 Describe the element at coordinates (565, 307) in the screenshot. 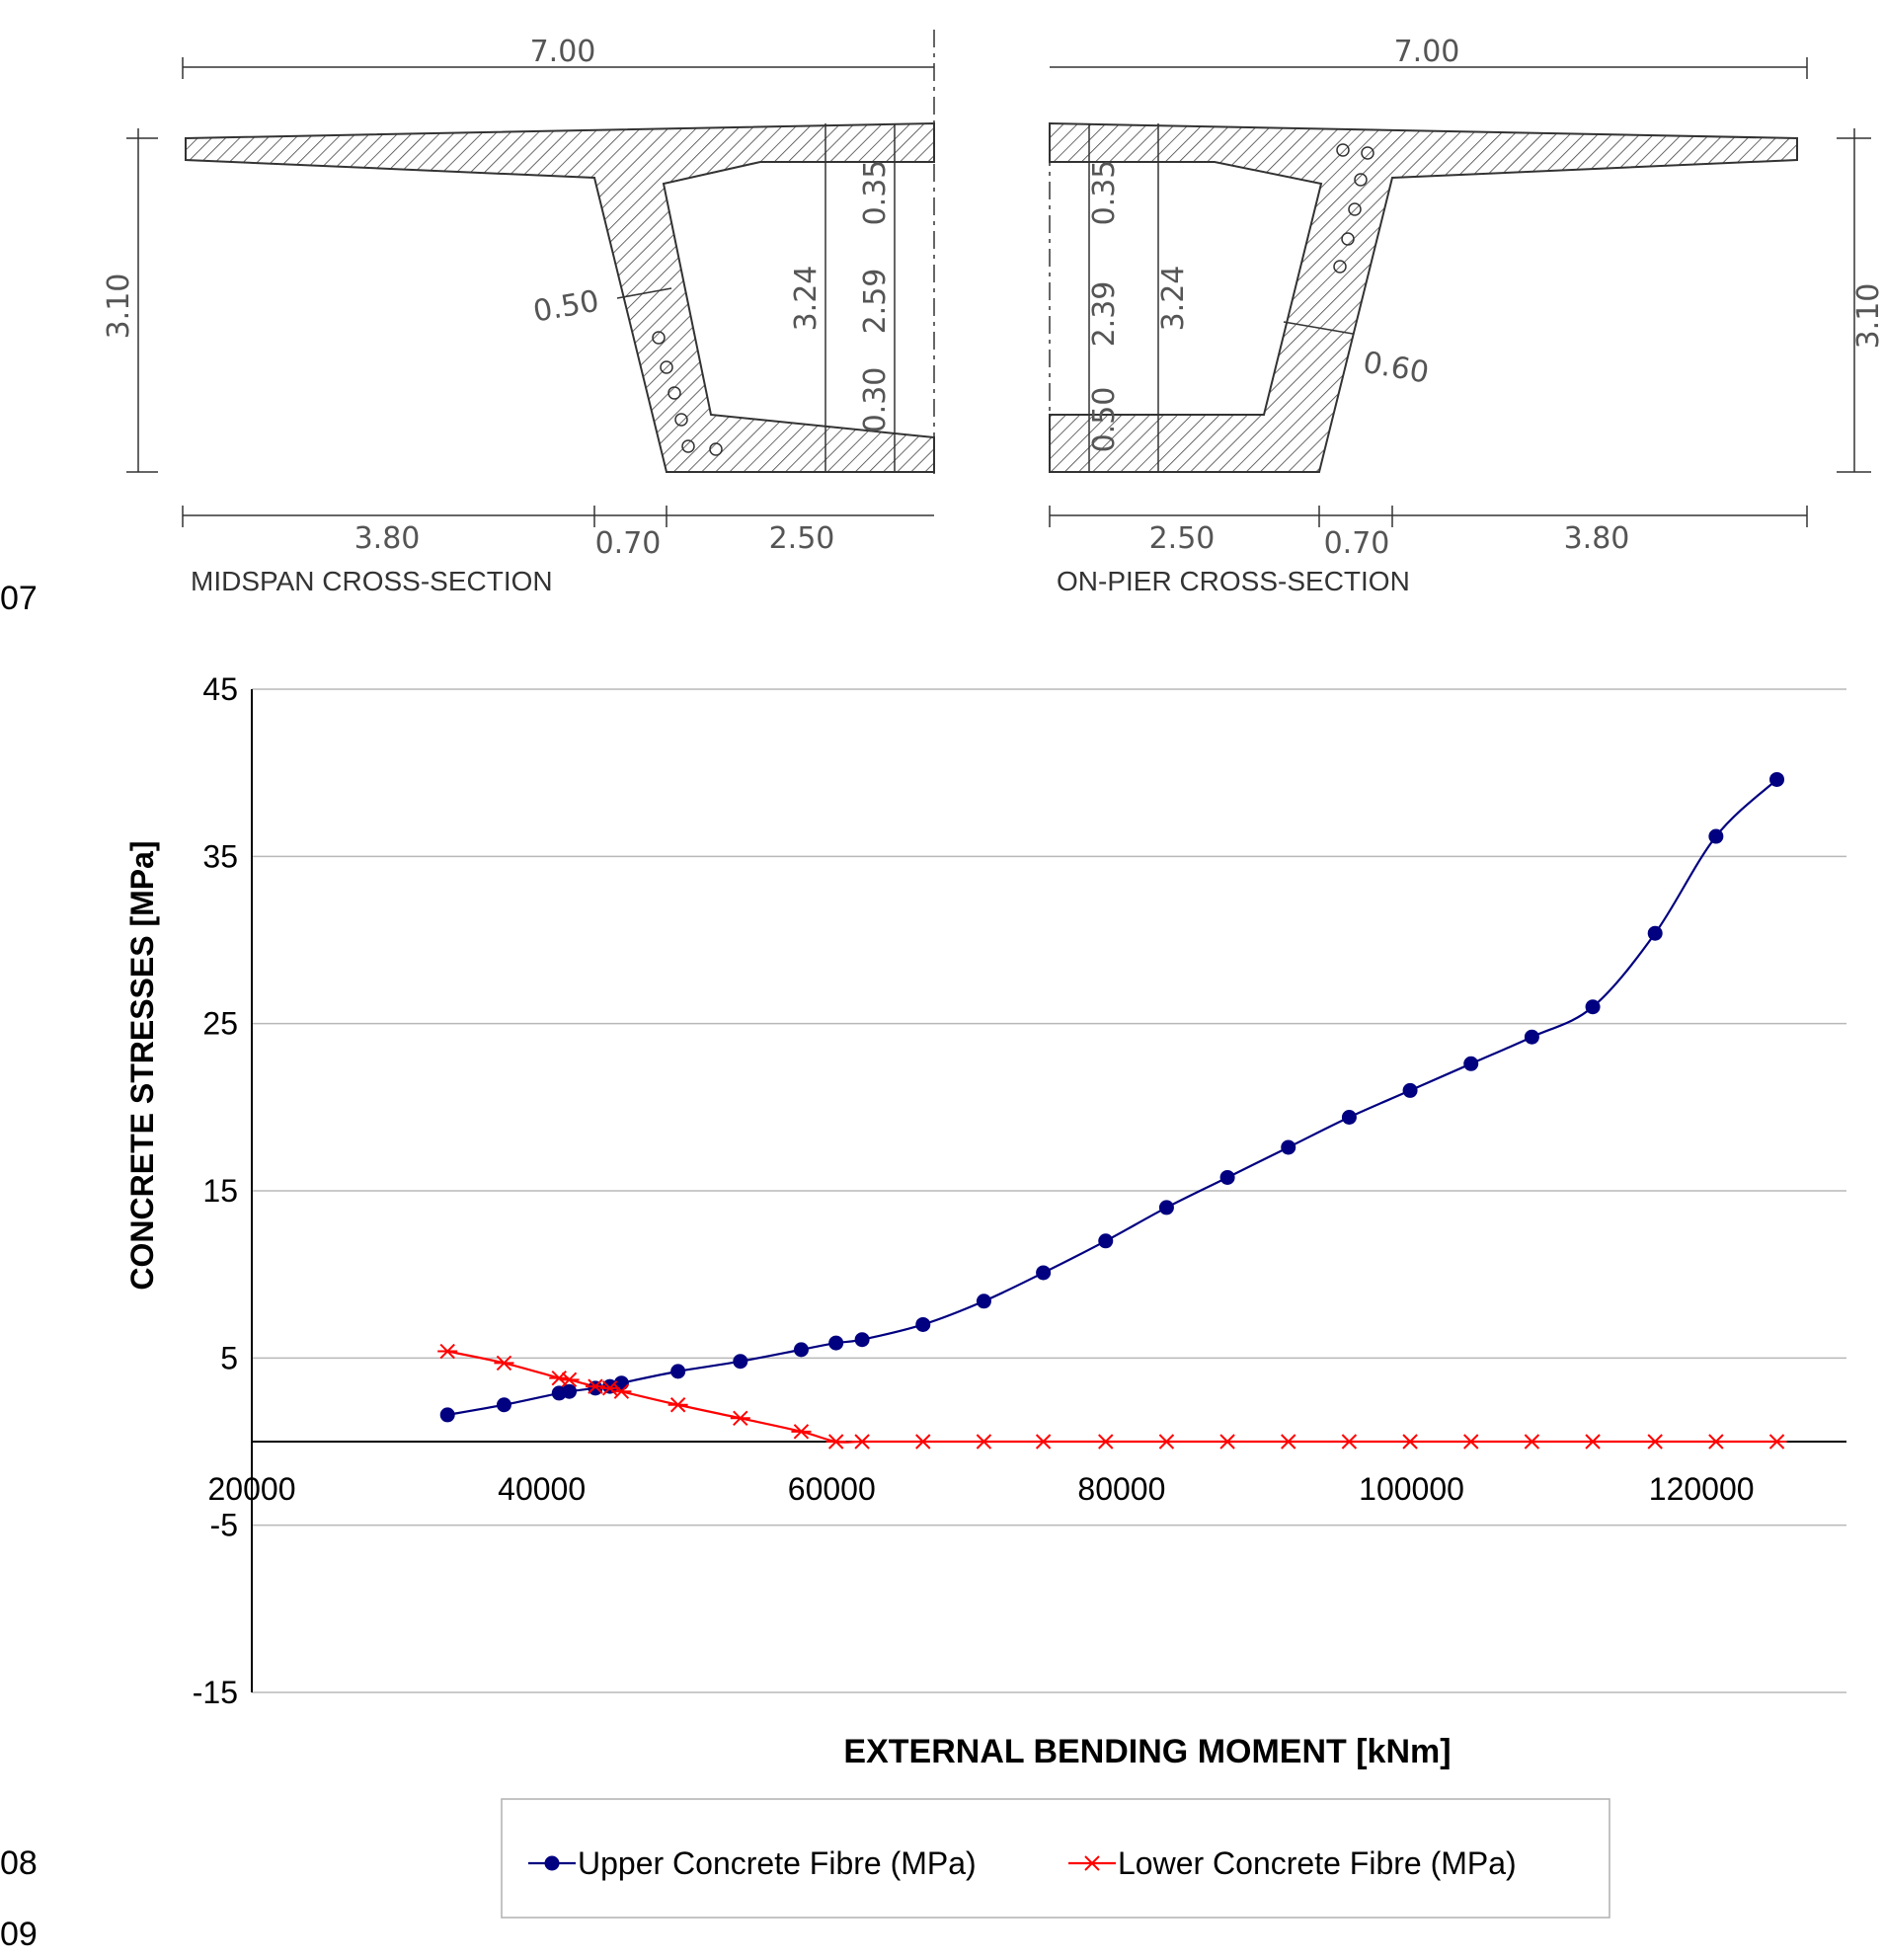

I see `midspan-web-thickness-label: 0.50` at that location.